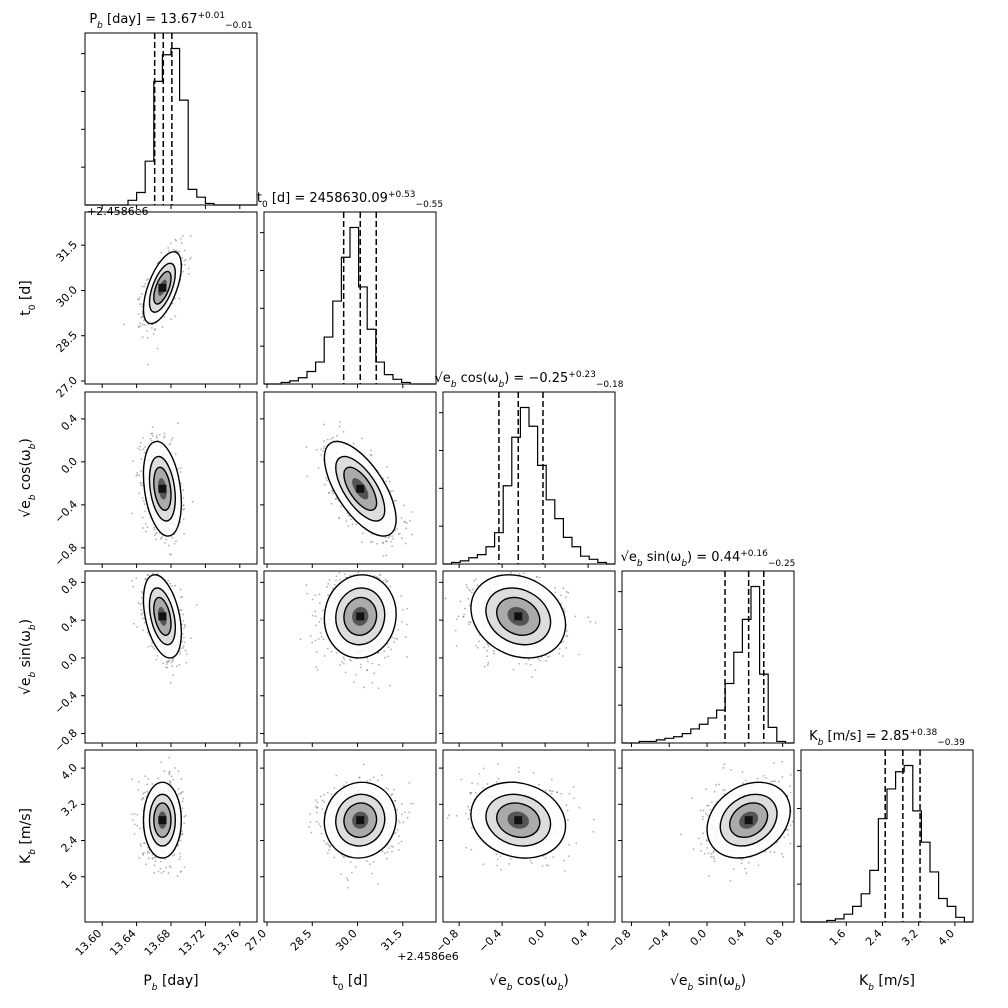 Image resolution: width=1008 pixels, height=1008 pixels. I want to click on y-tick-label-esin: −0.4, so click(66, 703).